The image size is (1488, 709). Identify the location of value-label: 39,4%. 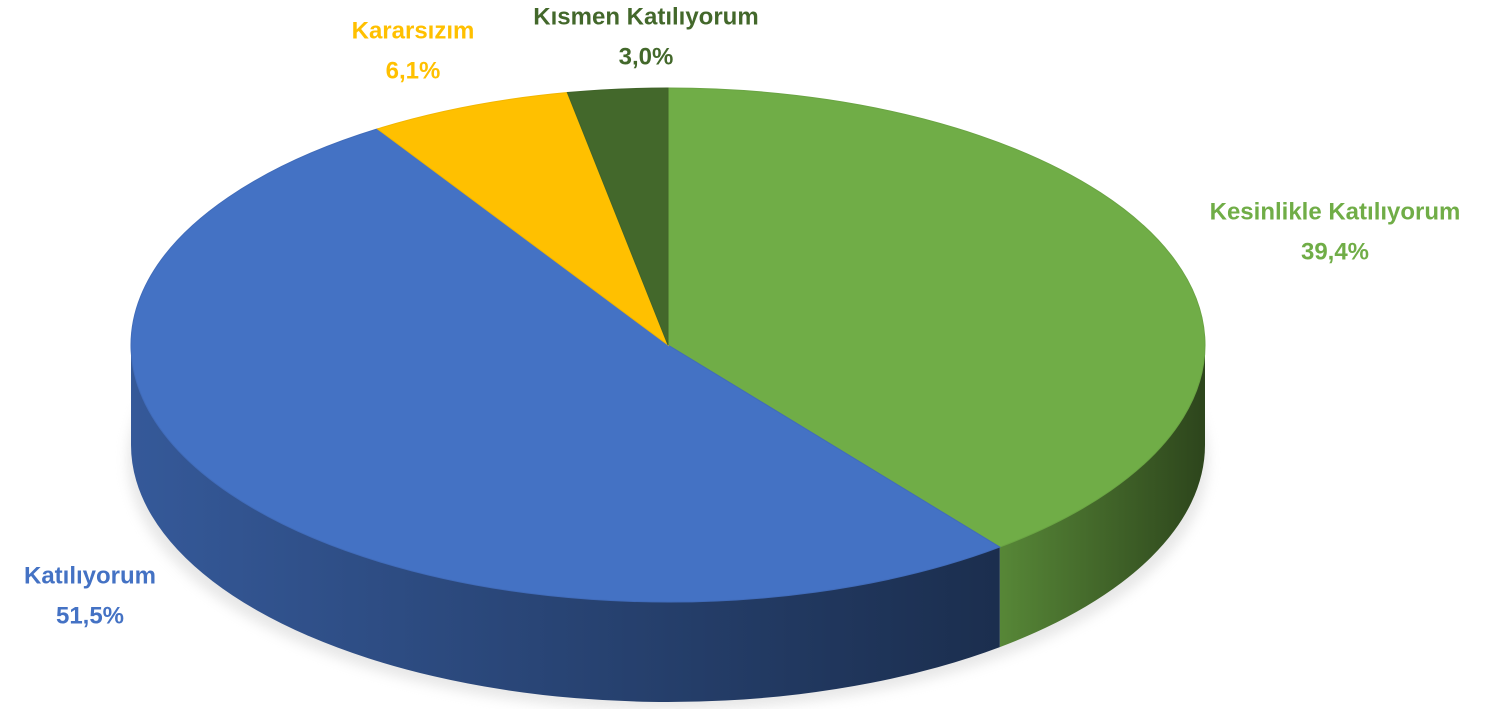
(1335, 251).